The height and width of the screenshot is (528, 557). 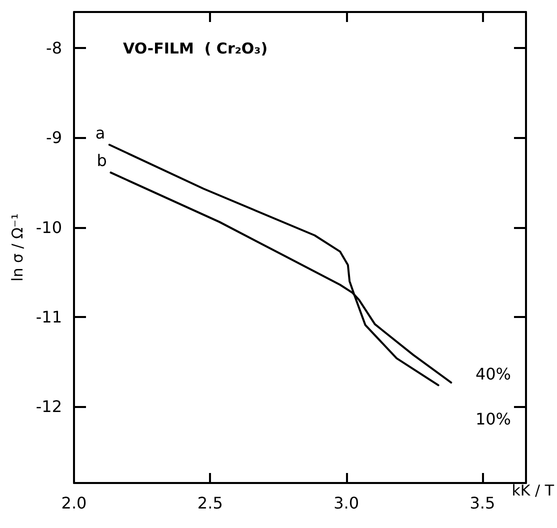 What do you see at coordinates (493, 374) in the screenshot?
I see `annotation: 40%` at bounding box center [493, 374].